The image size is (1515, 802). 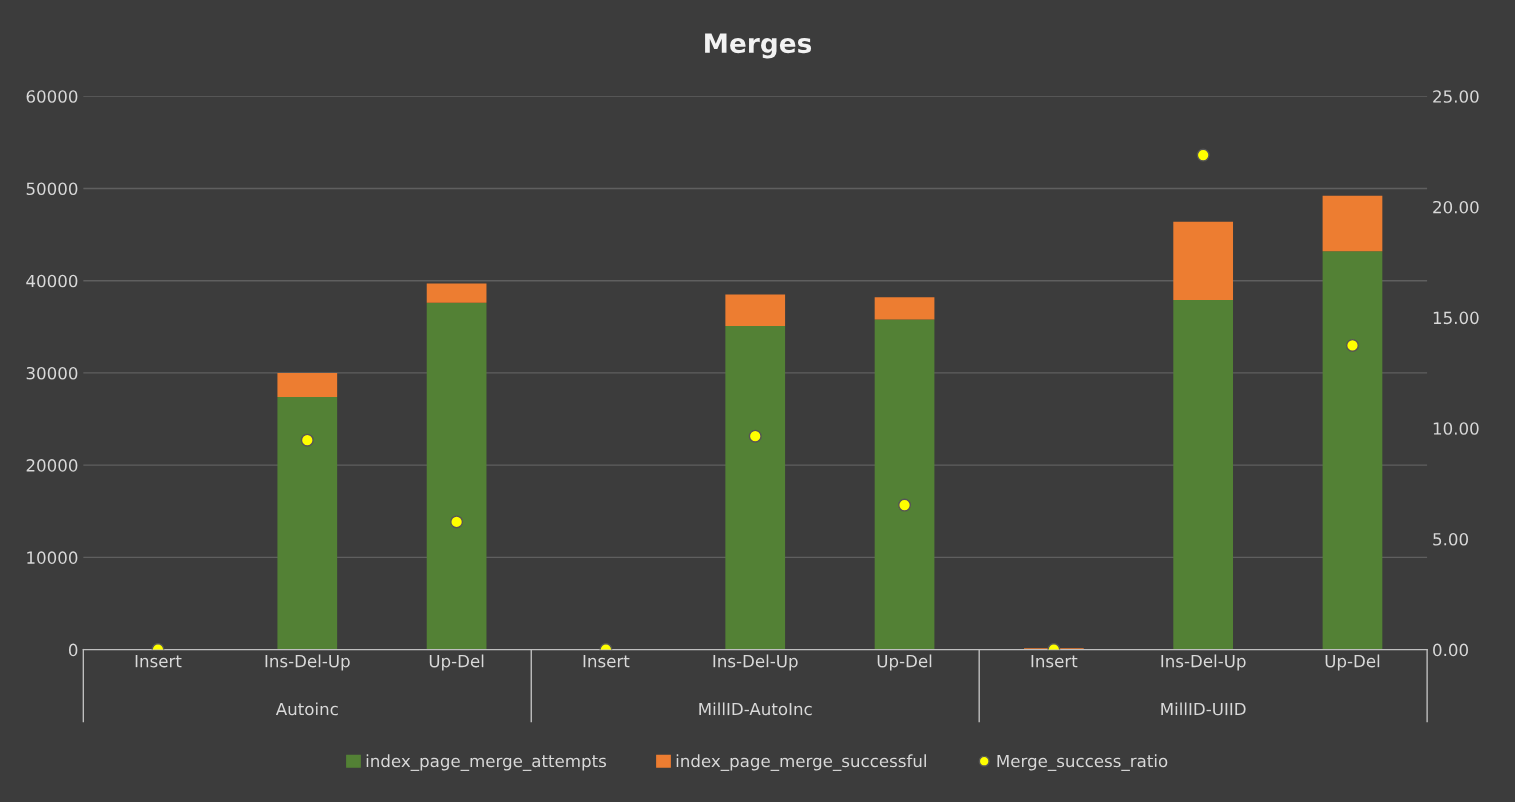 I want to click on chart-title: Merges, so click(x=758, y=46).